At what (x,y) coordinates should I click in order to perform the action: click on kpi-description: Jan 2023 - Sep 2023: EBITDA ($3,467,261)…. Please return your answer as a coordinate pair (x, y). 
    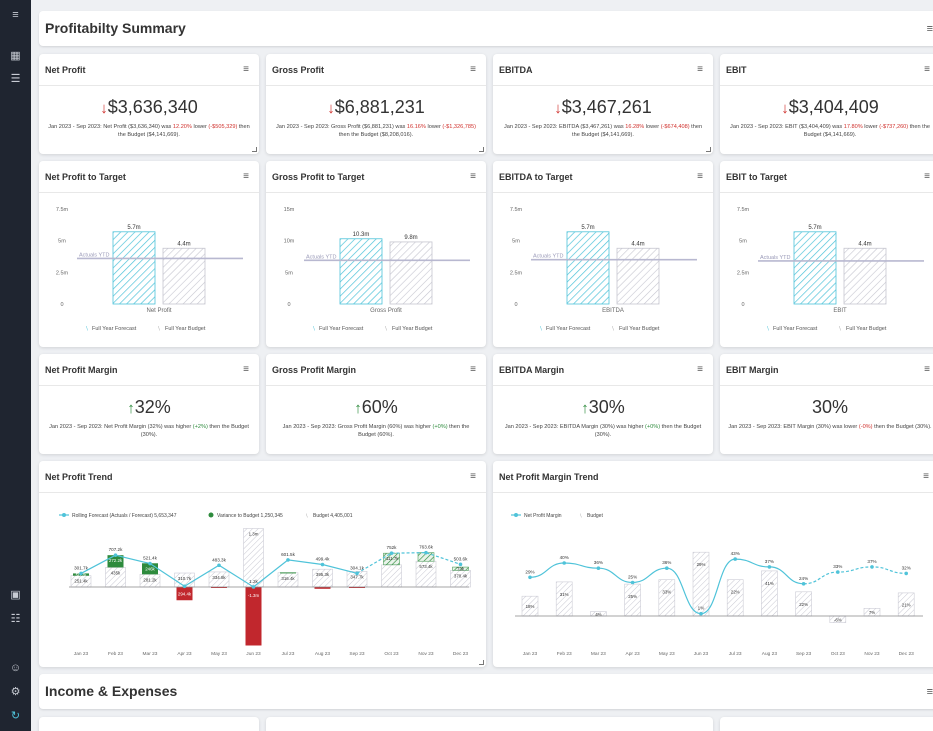
    Looking at the image, I should click on (603, 131).